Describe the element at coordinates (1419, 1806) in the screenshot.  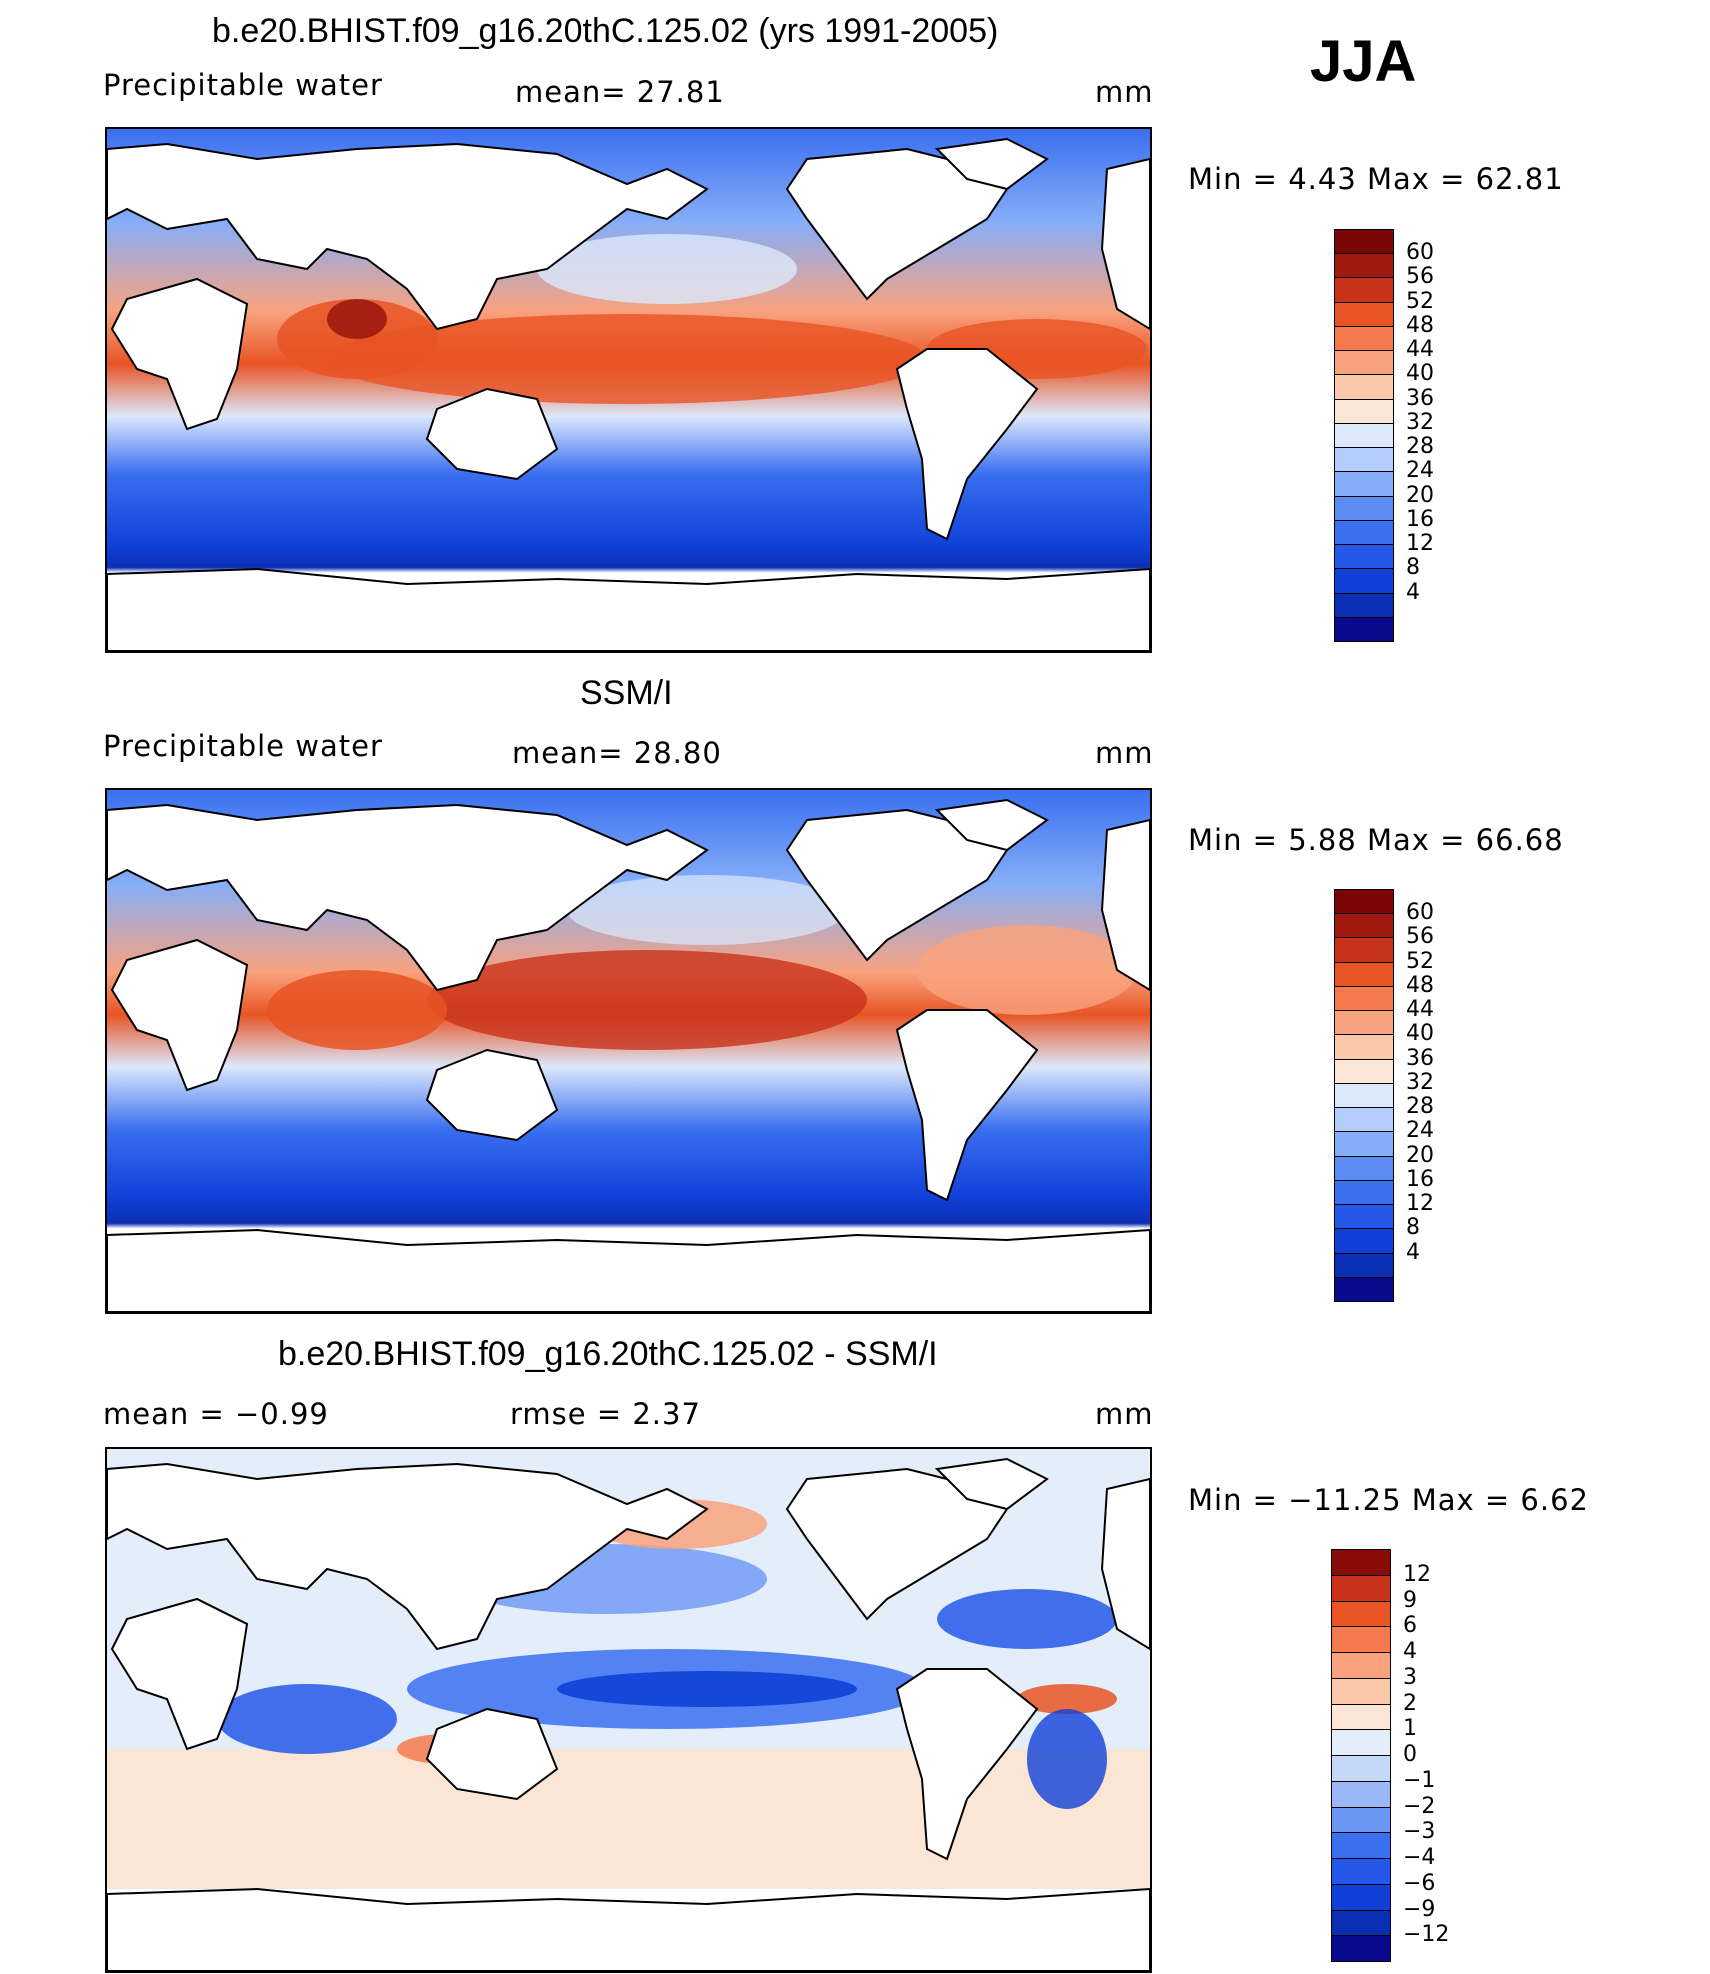
I see `colorbar-tick-label: −2` at that location.